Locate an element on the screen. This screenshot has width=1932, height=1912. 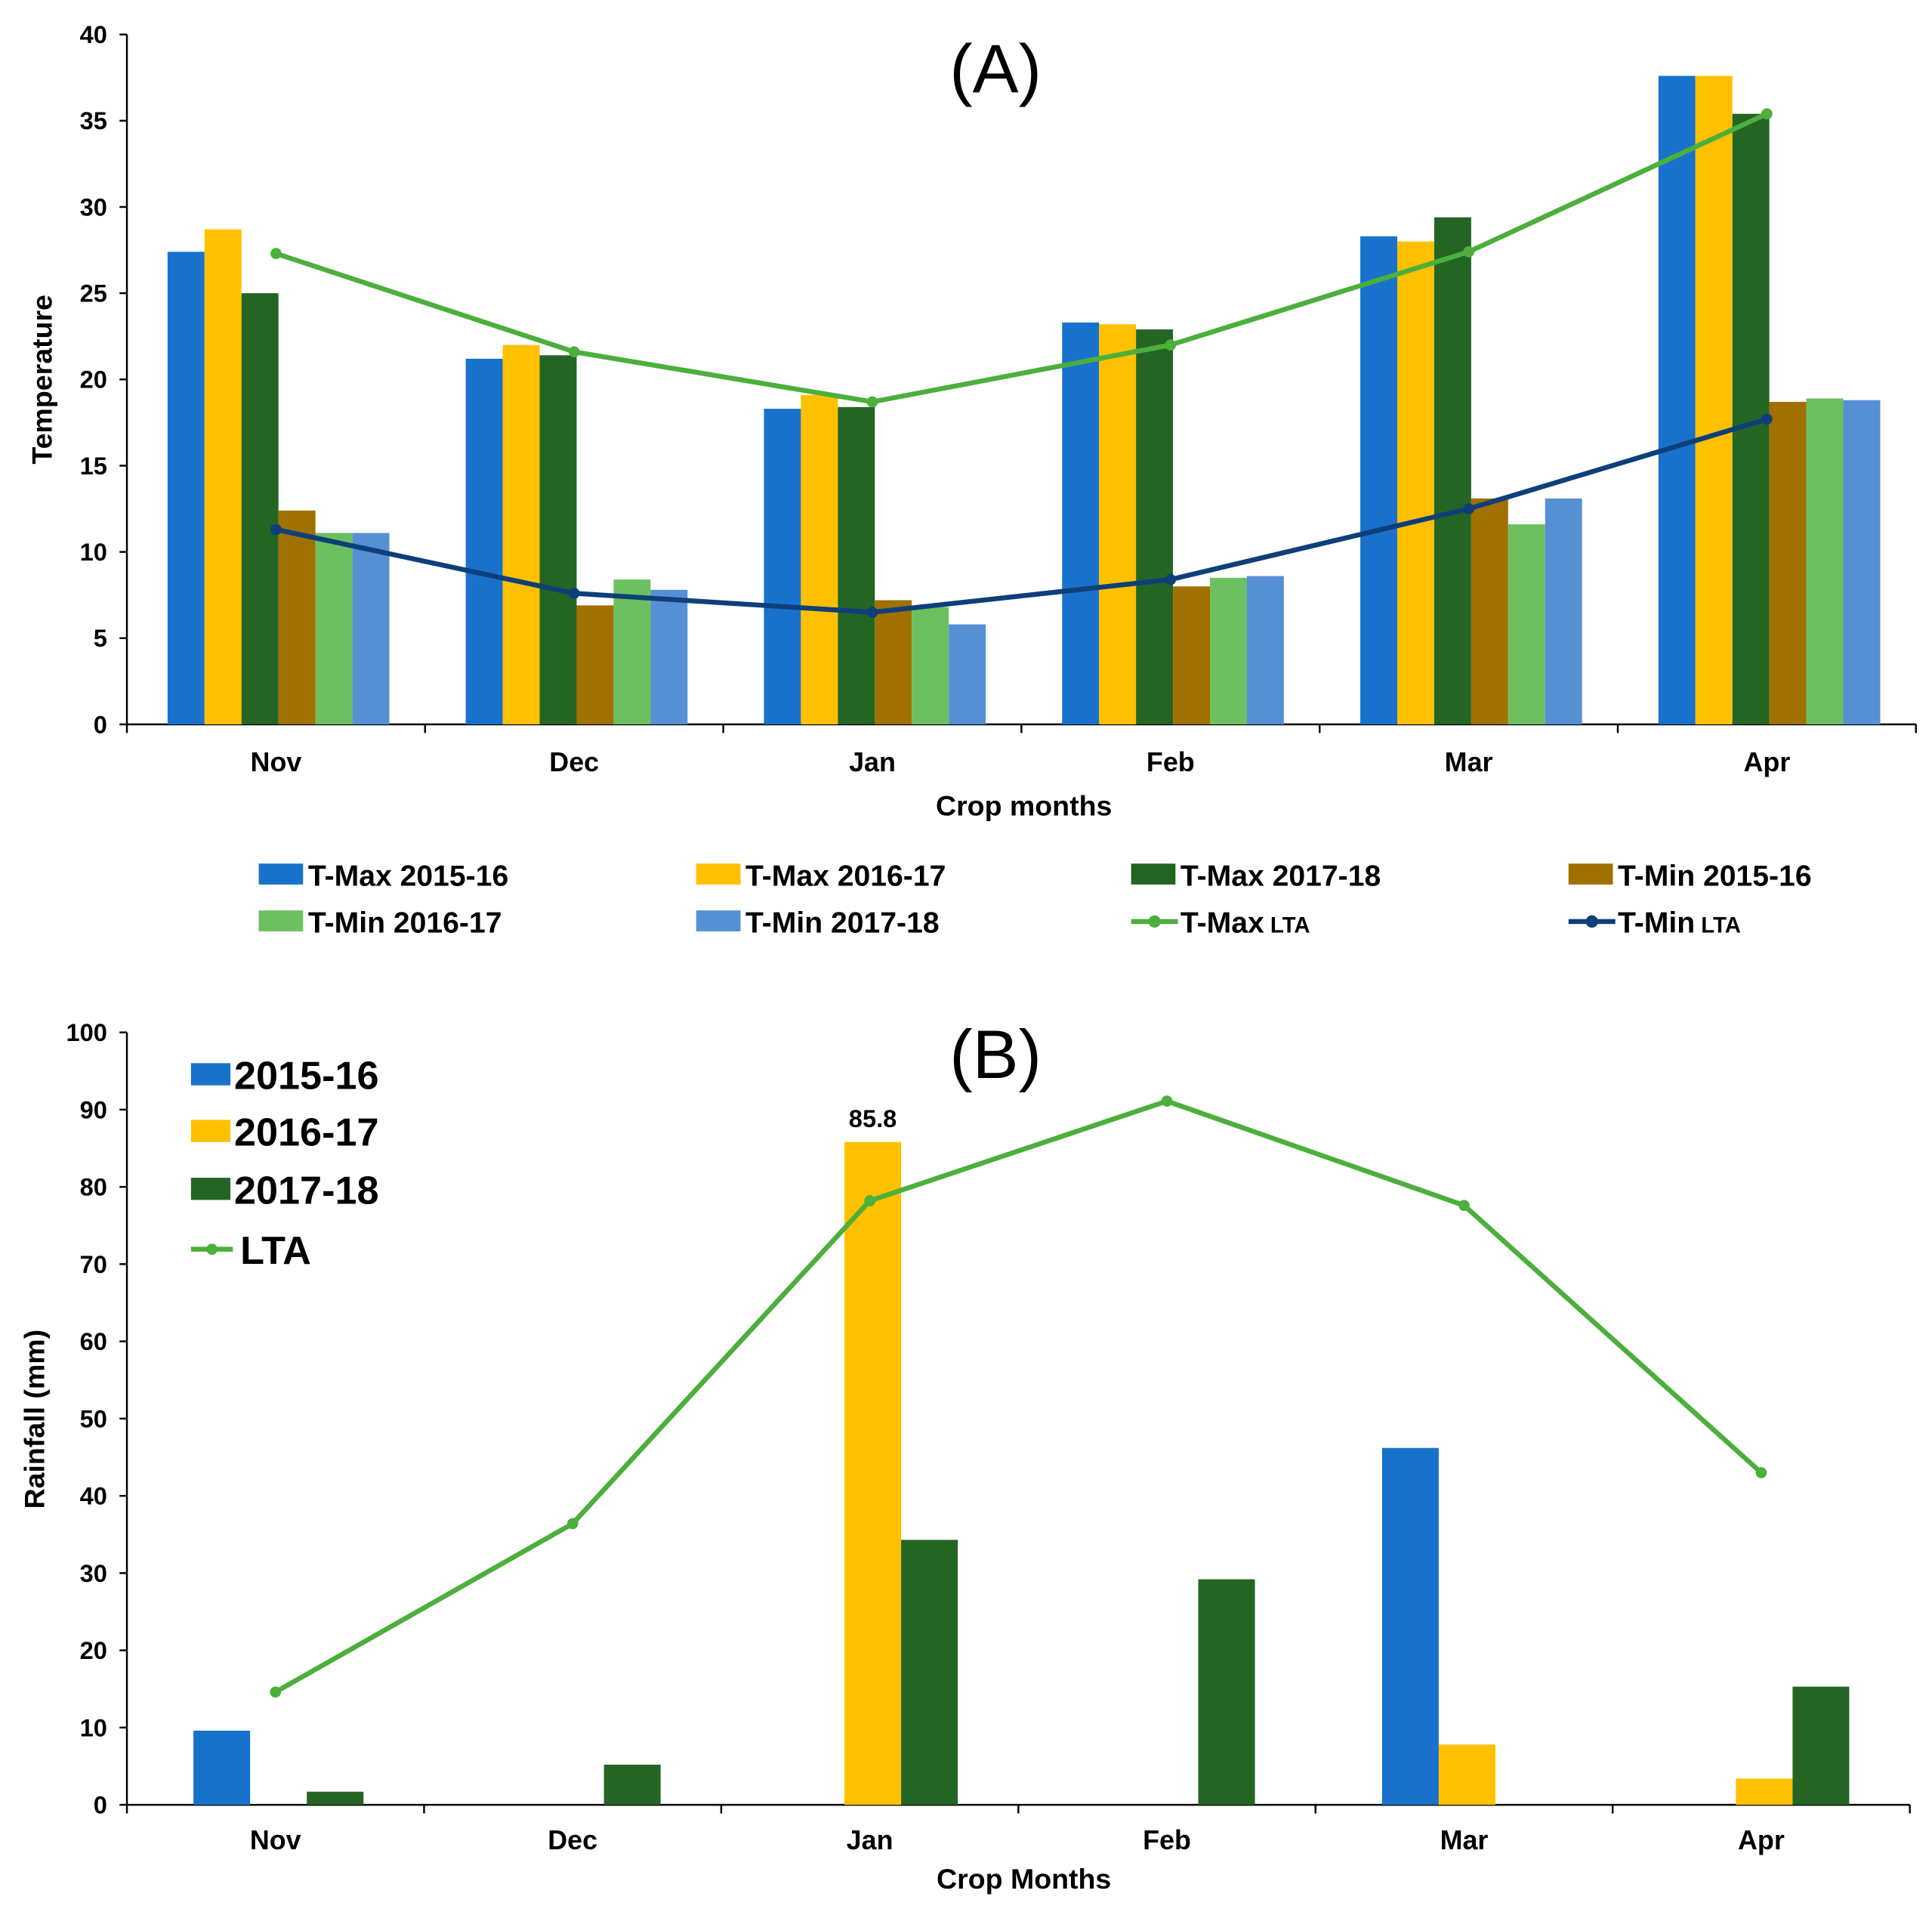
legend-label: T-Min 2017-18 is located at coordinates (843, 924).